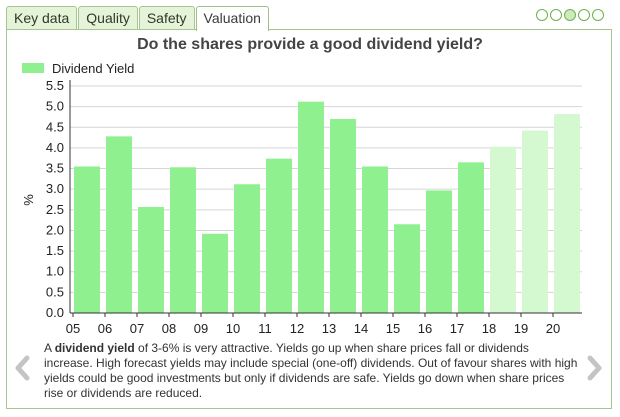 The width and height of the screenshot is (620, 417). What do you see at coordinates (55, 271) in the screenshot?
I see `y-tick-label: 1.0` at bounding box center [55, 271].